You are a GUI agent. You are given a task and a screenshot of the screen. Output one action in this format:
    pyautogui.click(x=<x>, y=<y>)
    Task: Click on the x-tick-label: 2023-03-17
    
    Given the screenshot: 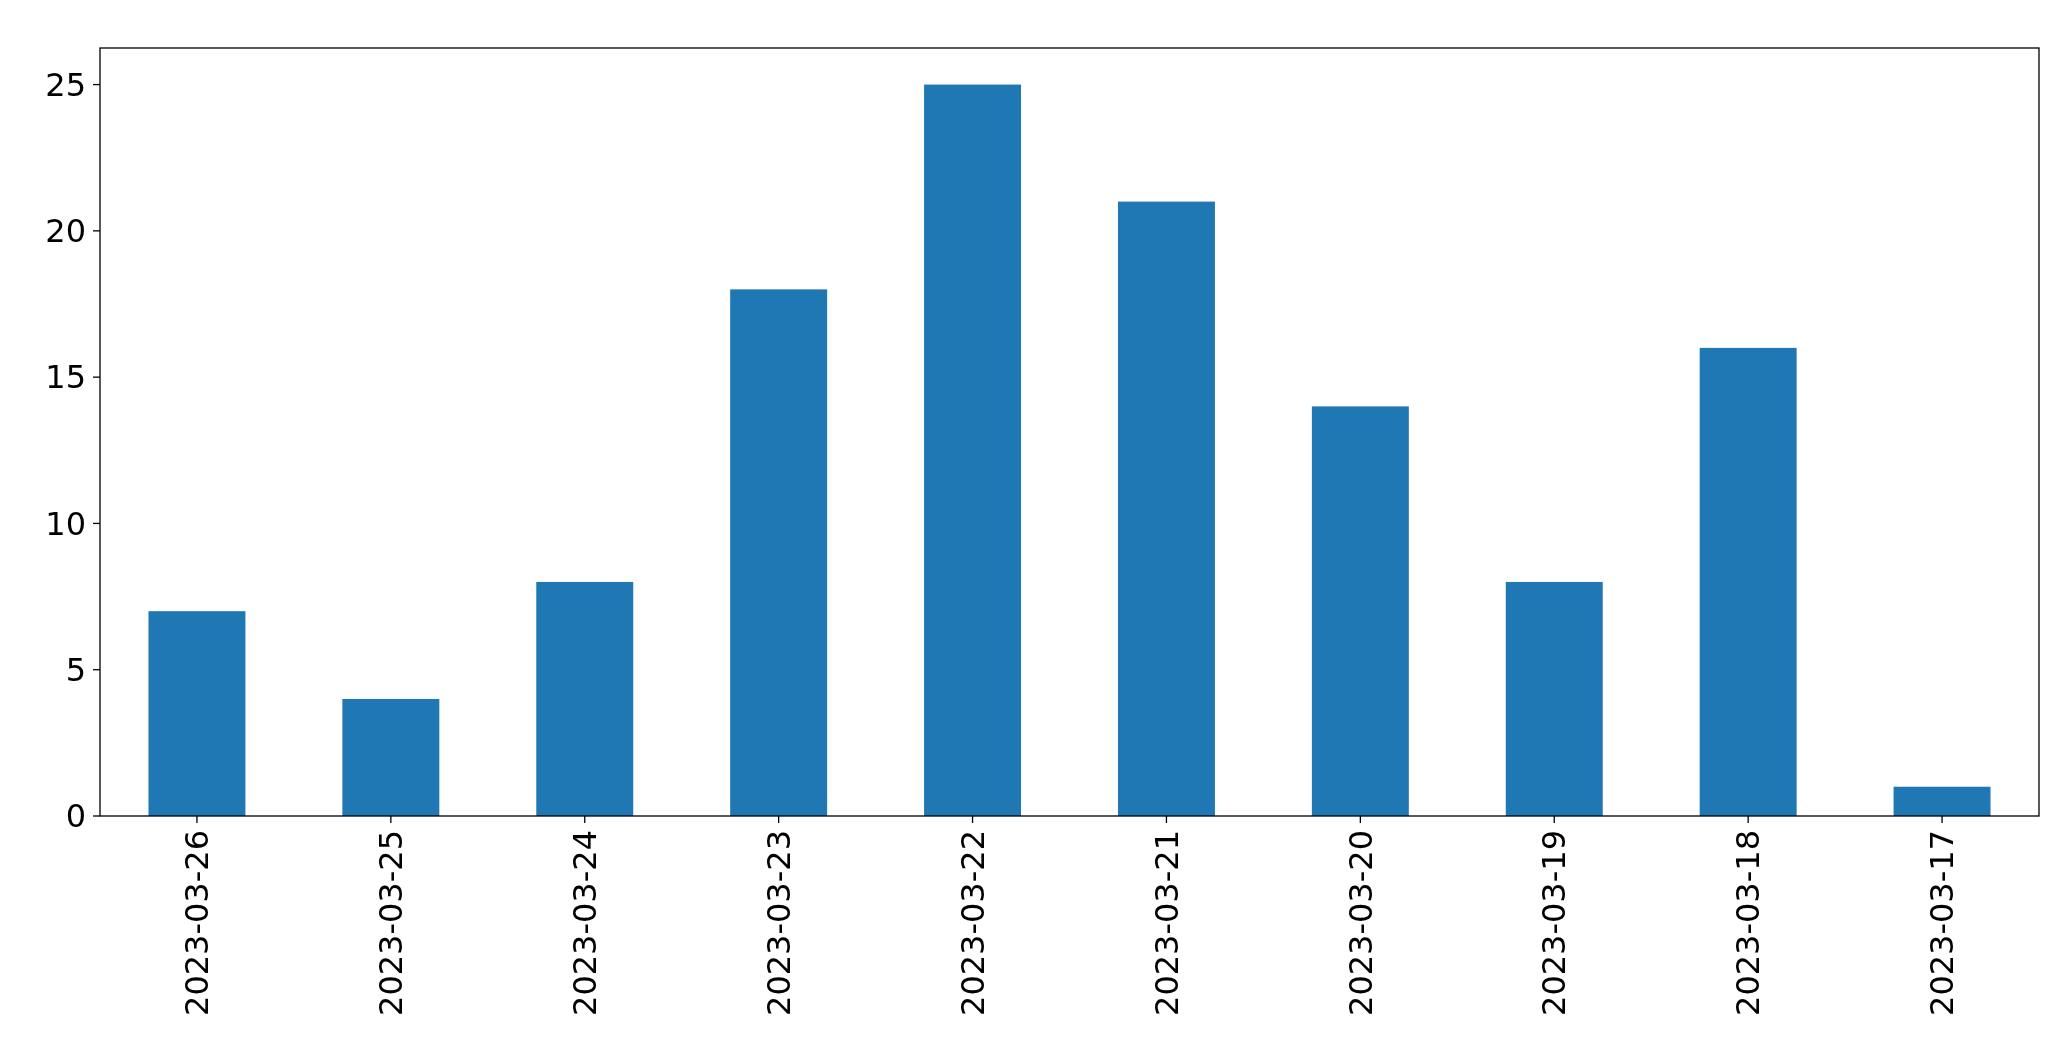 What is the action you would take?
    pyautogui.click(x=1942, y=923)
    